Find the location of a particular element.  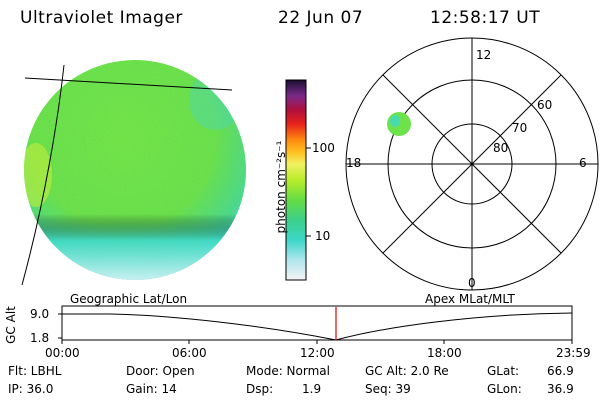

mode-status: Mode: Normal is located at coordinates (288, 371).